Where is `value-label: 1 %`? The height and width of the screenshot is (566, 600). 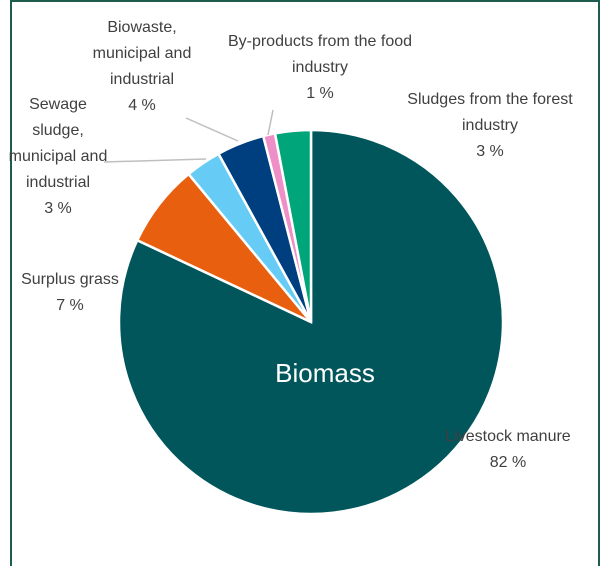 value-label: 1 % is located at coordinates (320, 93).